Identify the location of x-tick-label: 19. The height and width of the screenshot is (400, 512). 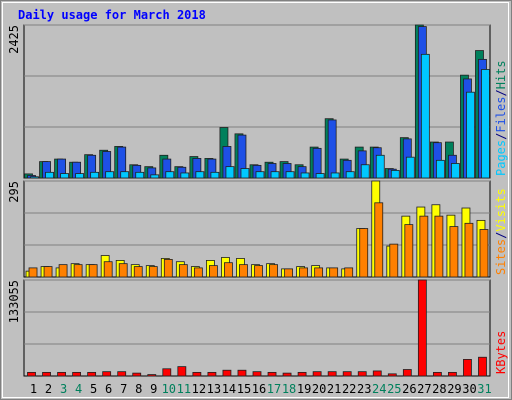
(304, 389).